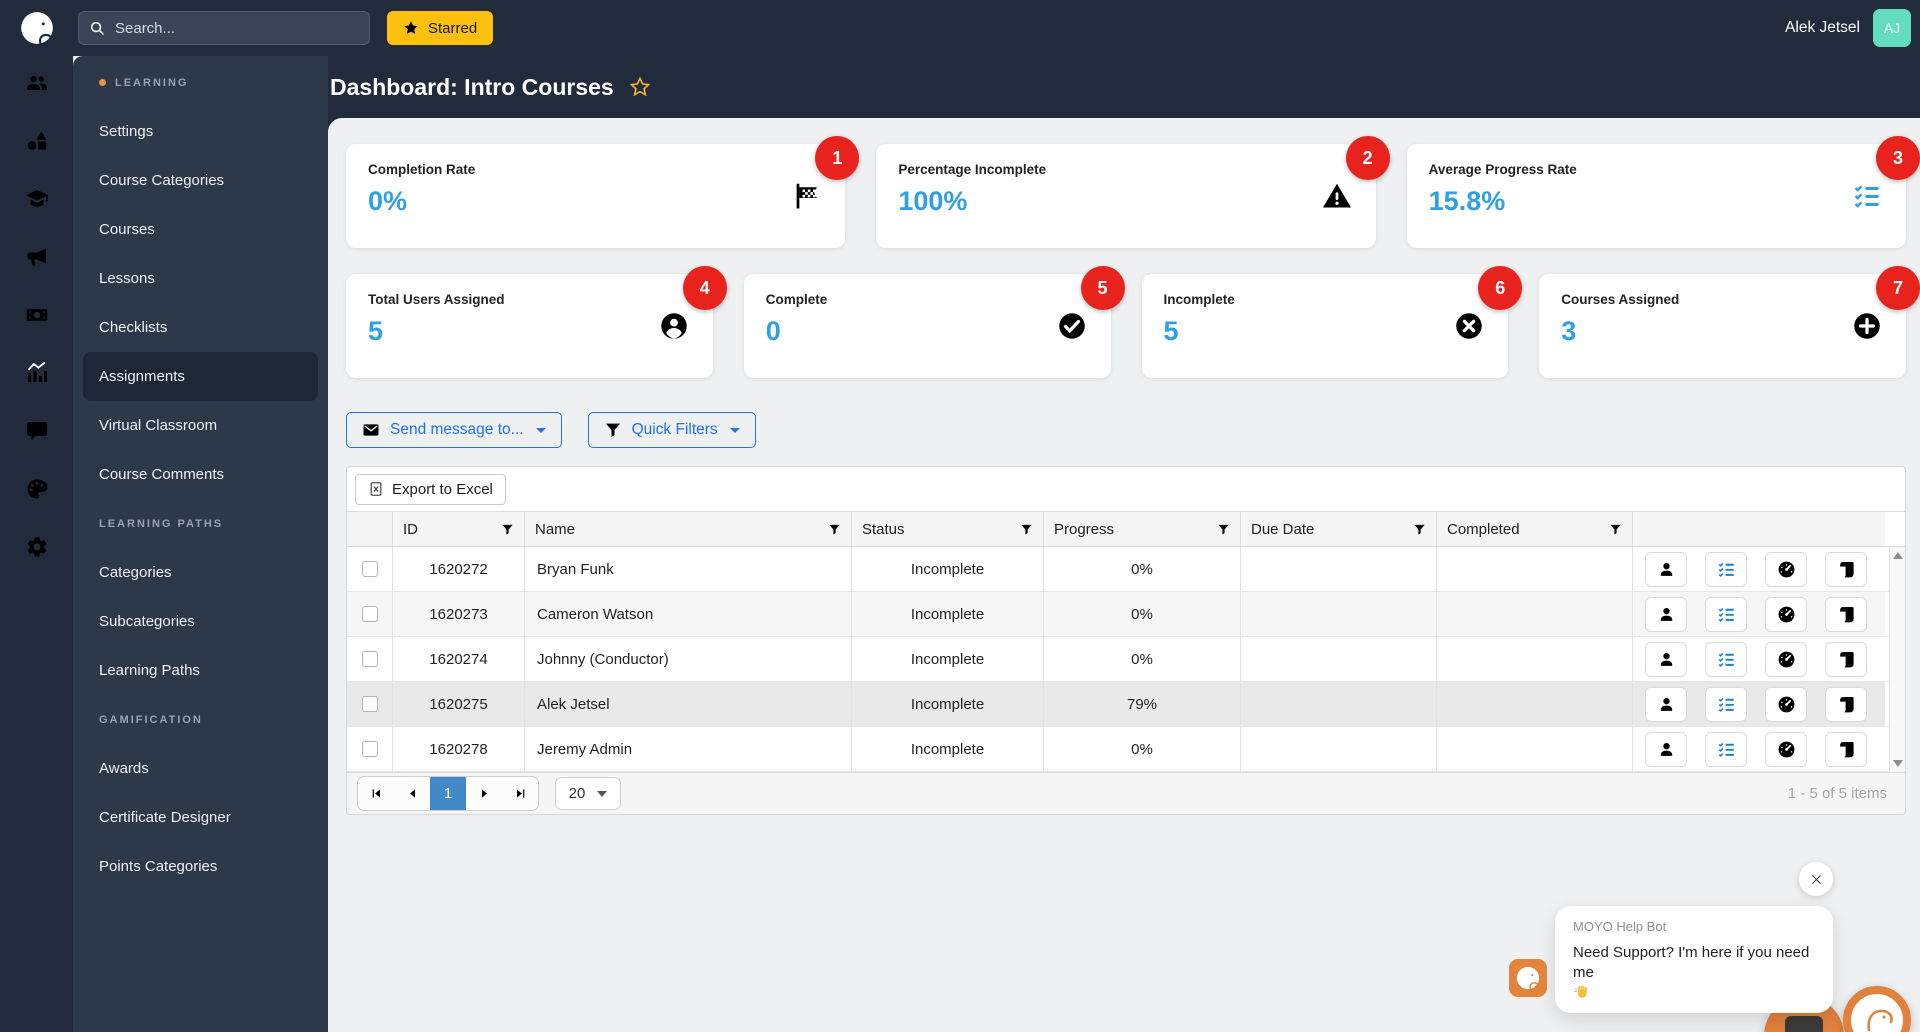  Describe the element at coordinates (1339, 614) in the screenshot. I see `cell-due-date` at that location.